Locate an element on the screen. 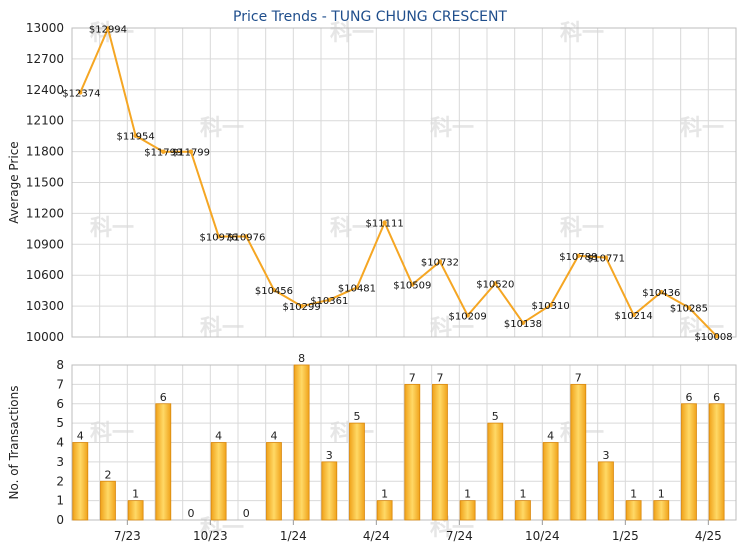  tx-tick-label: 4 is located at coordinates (60, 443).